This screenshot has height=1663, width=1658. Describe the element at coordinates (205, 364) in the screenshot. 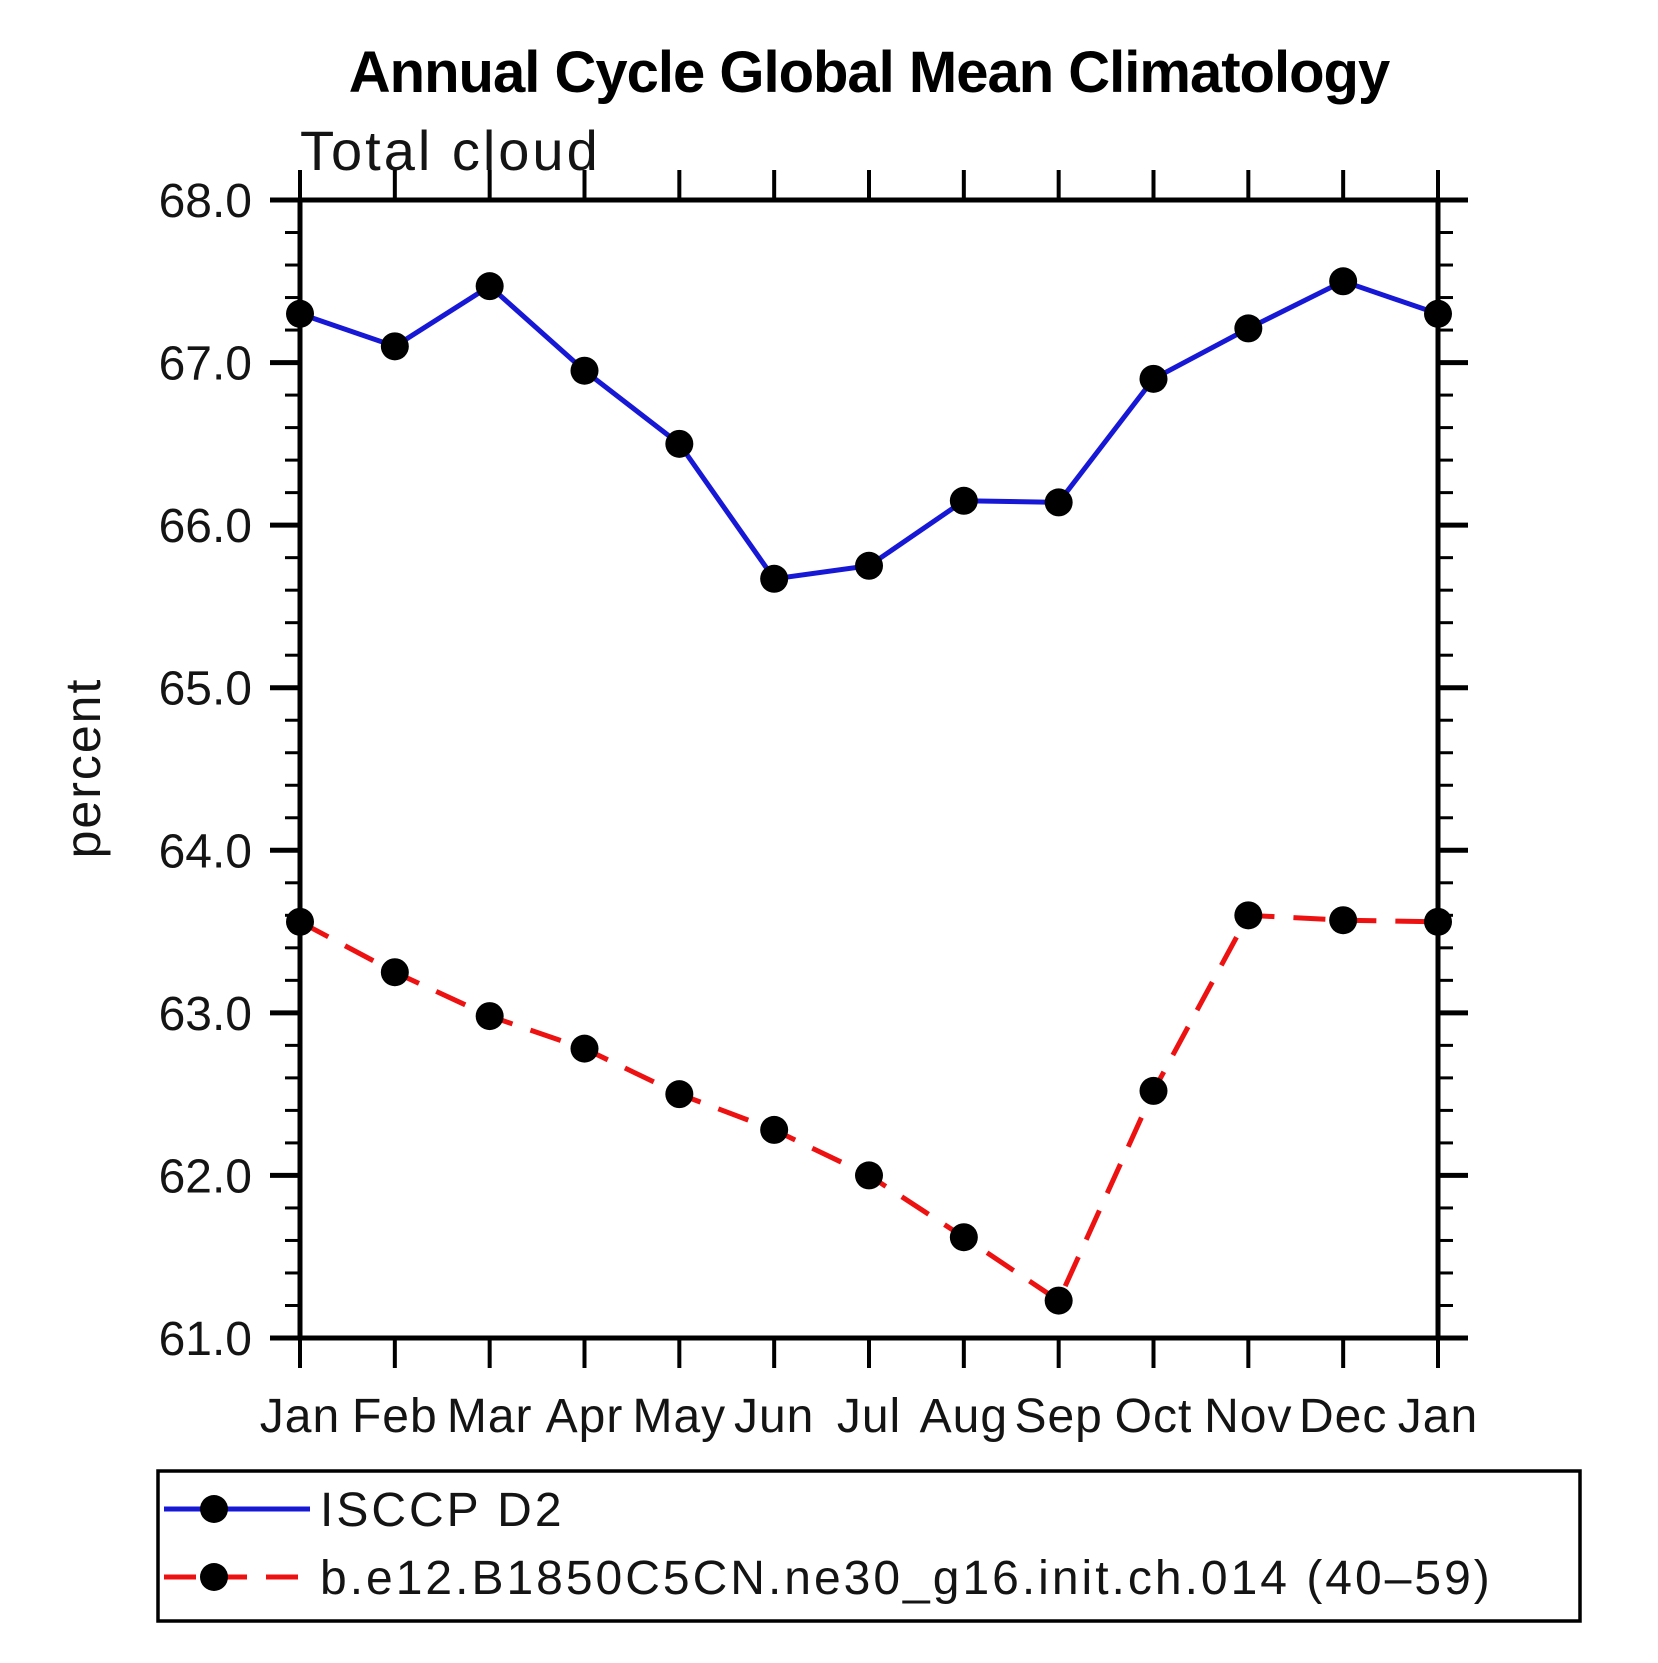

I see `y-tick-label: 67.0` at that location.